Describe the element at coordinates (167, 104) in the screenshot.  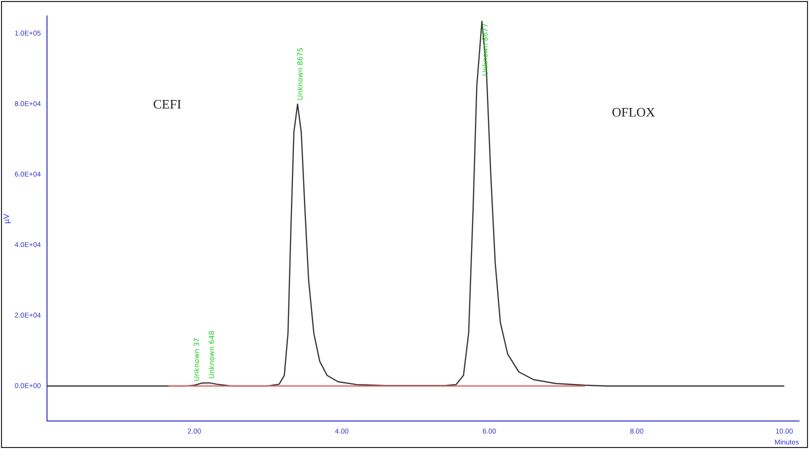
I see `annotation: CEFI` at that location.